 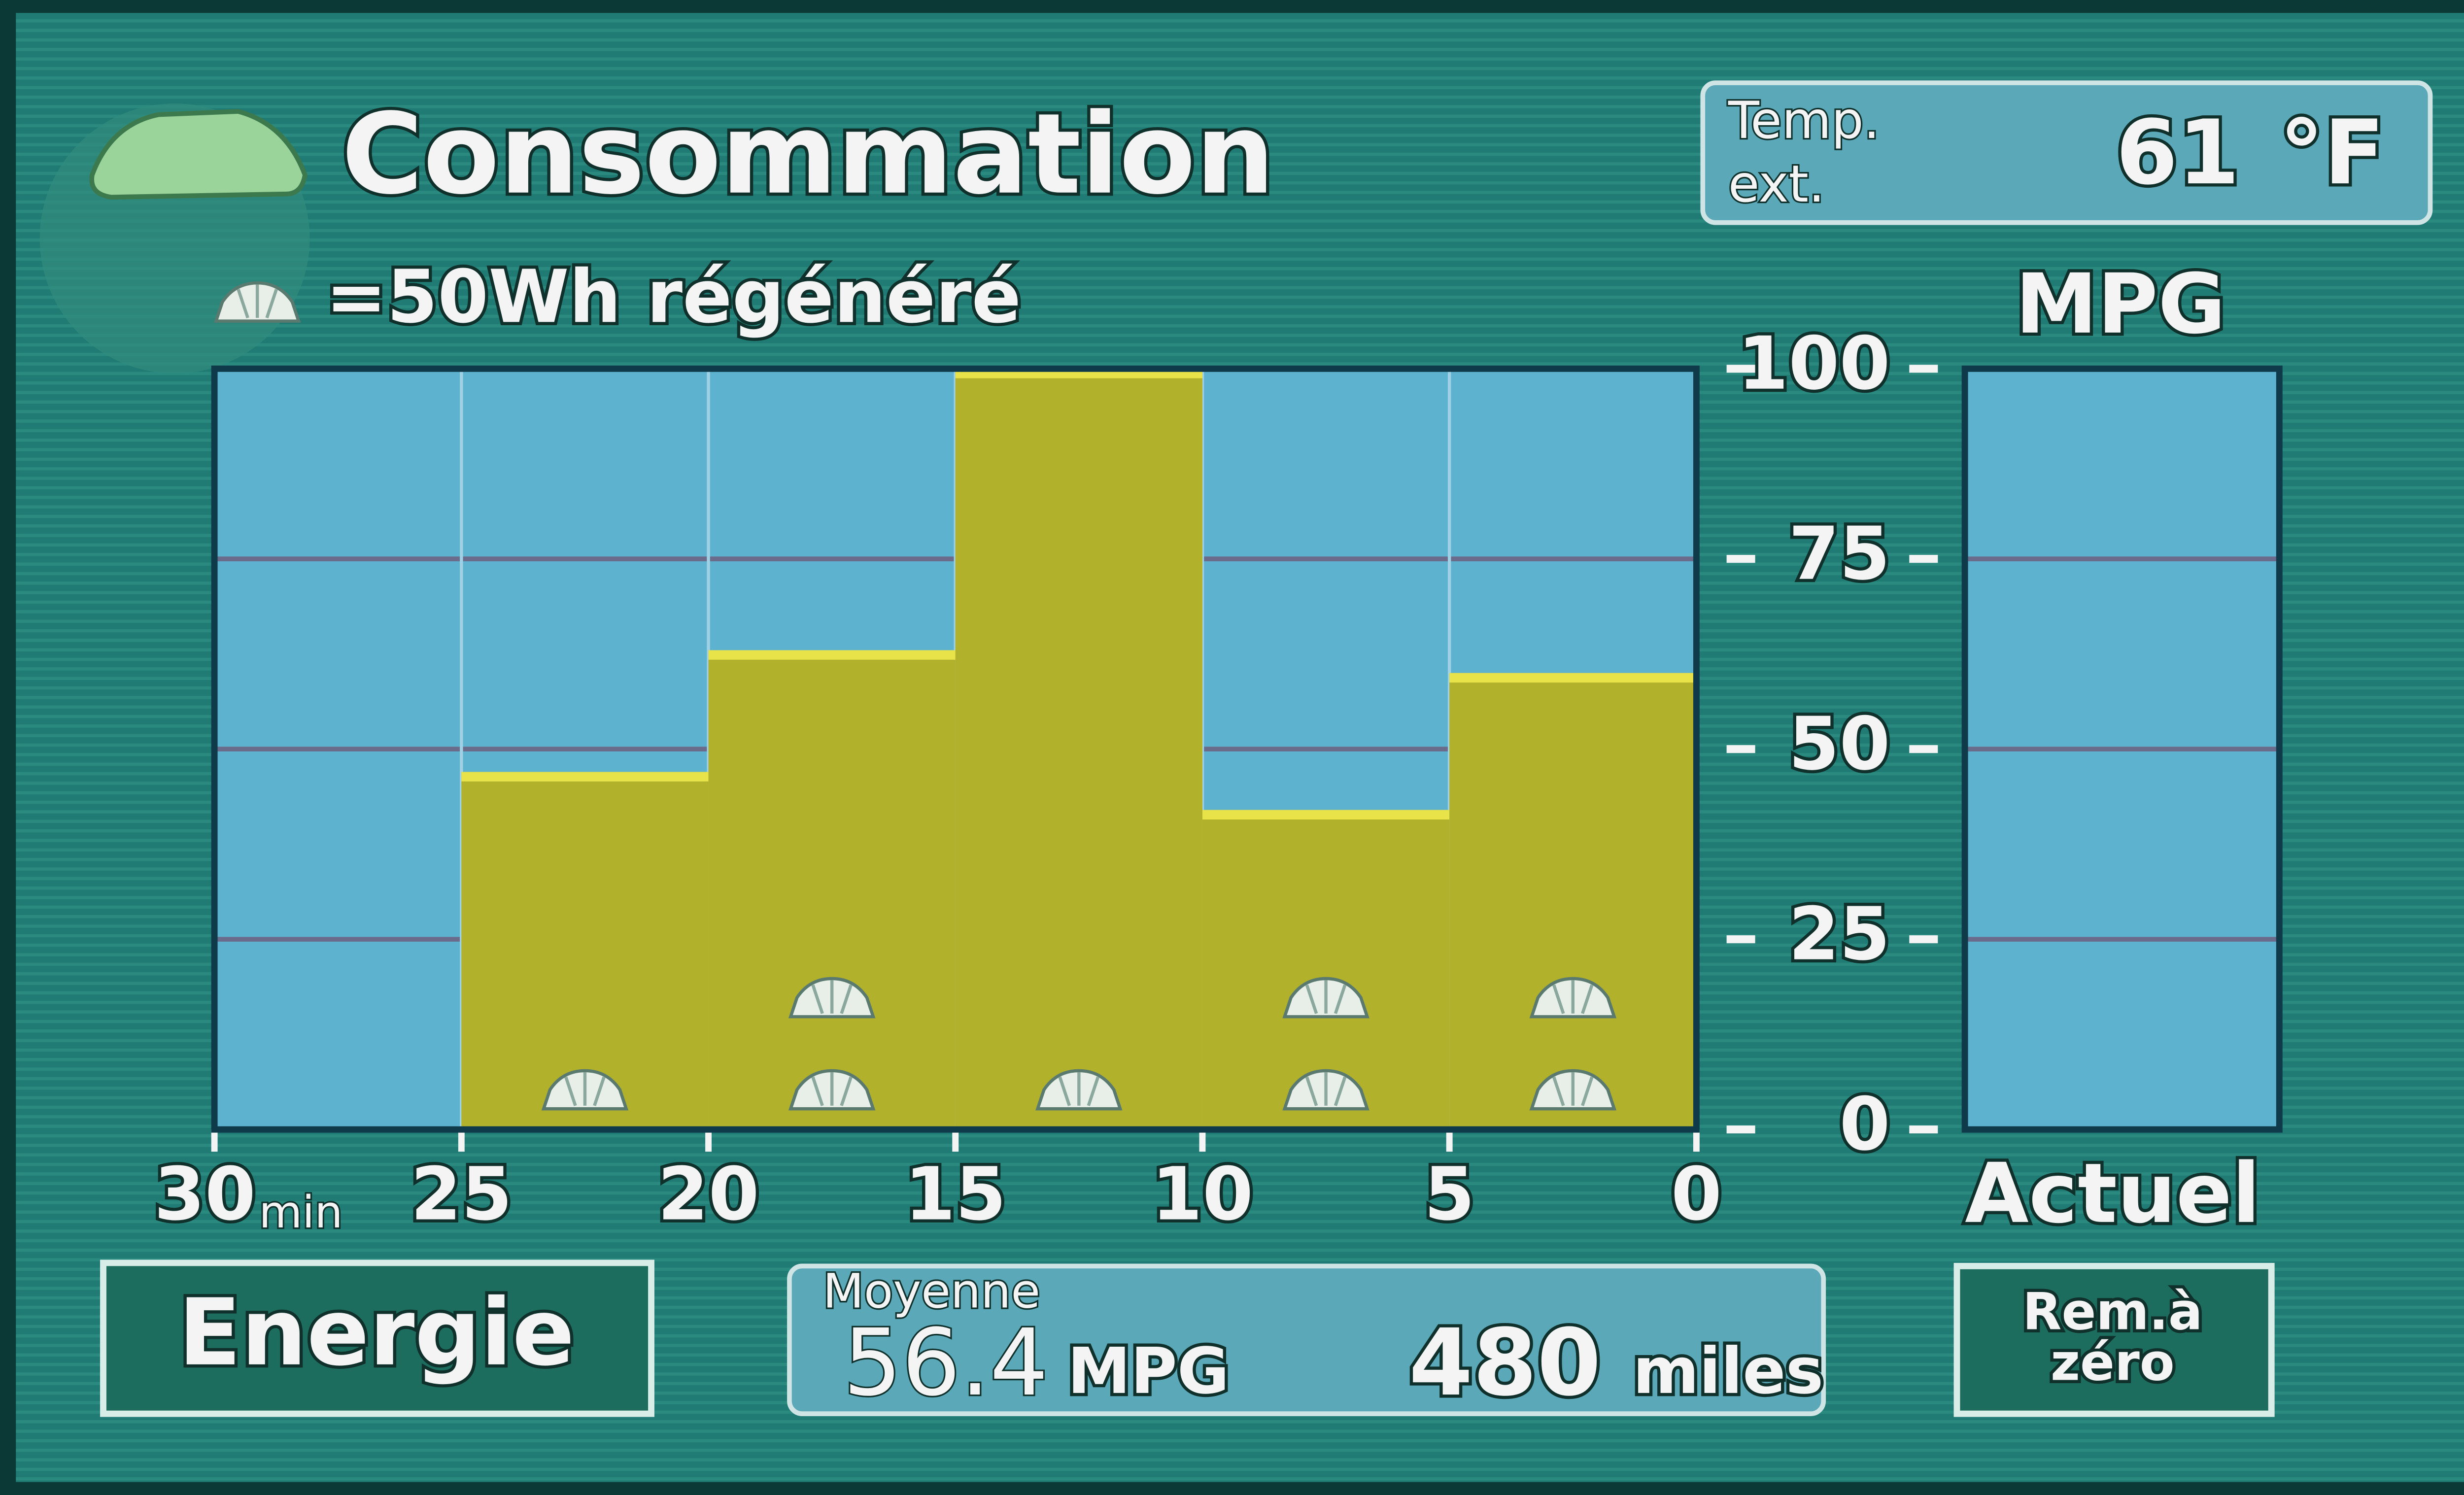 What do you see at coordinates (945, 1363) in the screenshot?
I see `average-mpg: 56.4` at bounding box center [945, 1363].